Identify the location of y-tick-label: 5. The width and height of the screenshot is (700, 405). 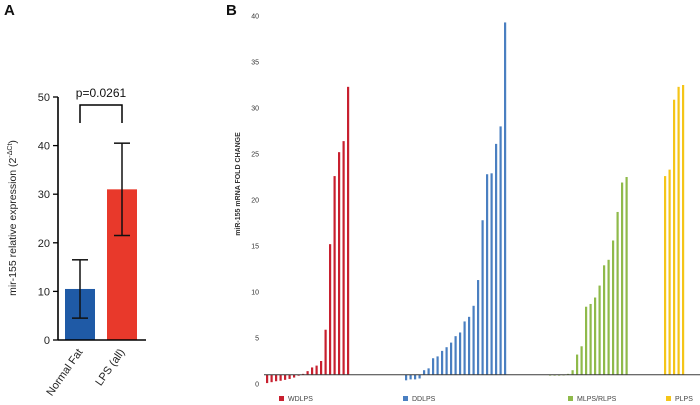
(257, 339).